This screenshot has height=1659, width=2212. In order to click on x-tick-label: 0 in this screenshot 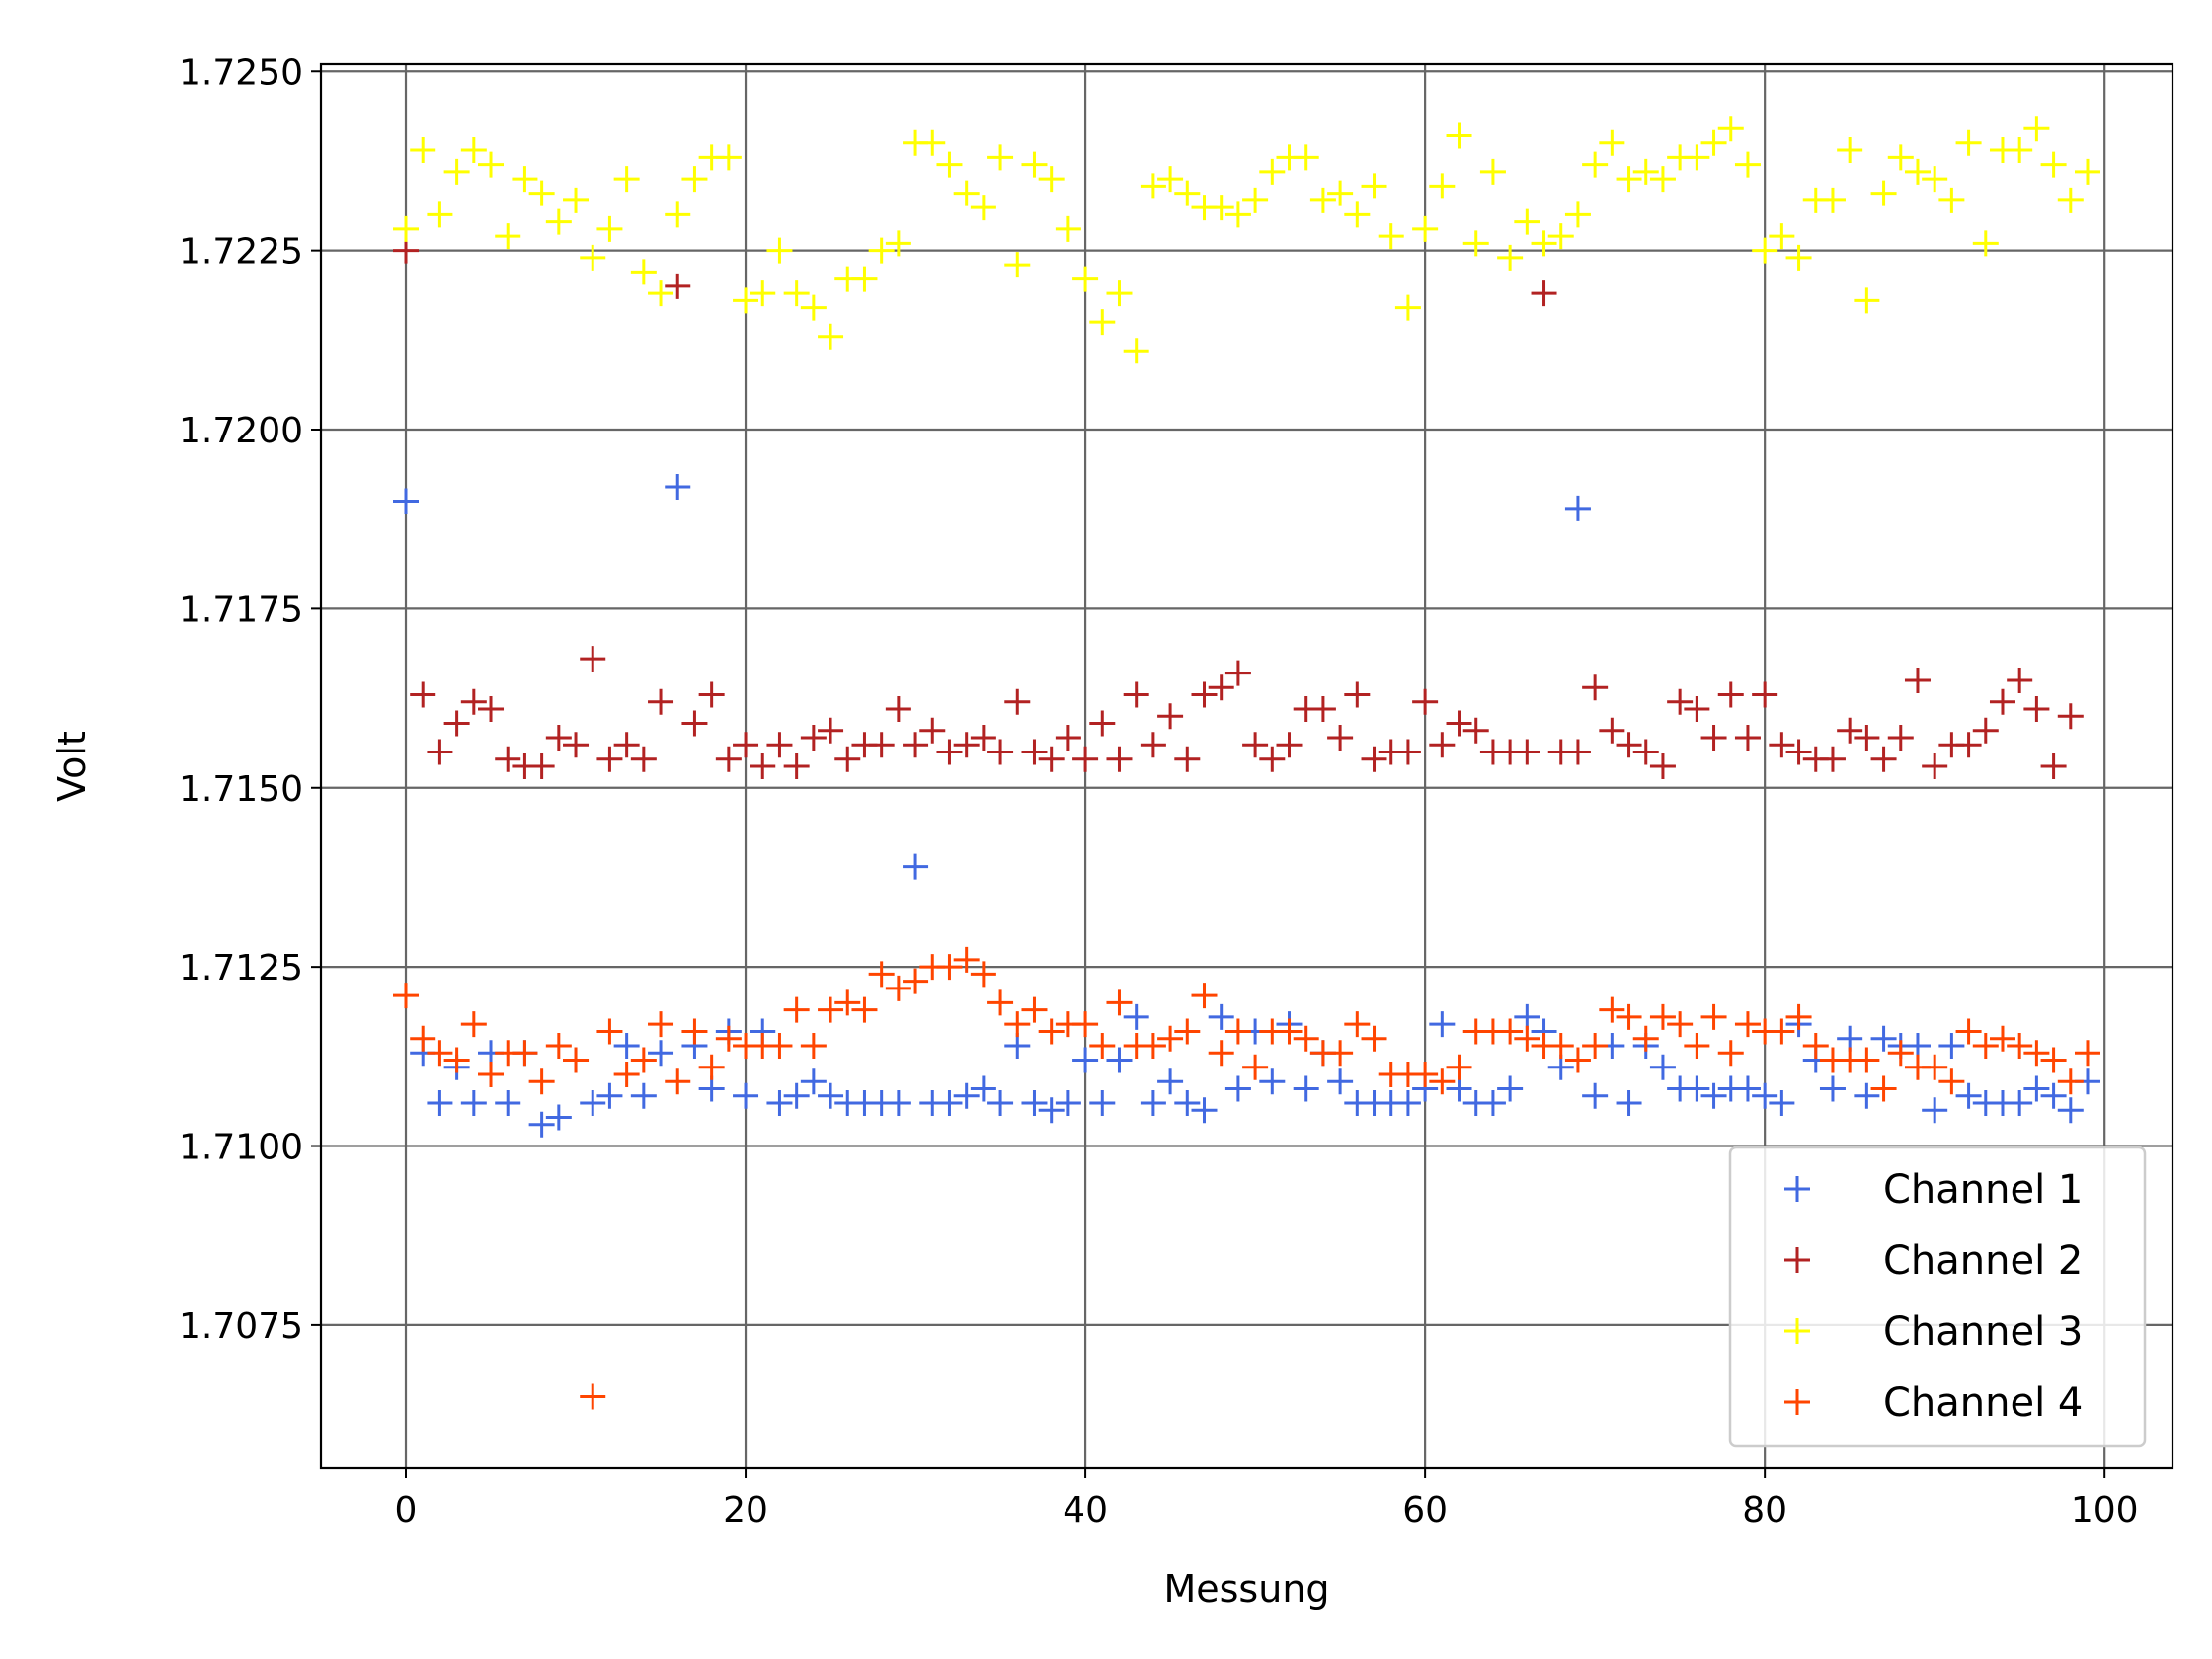, I will do `click(407, 1510)`.